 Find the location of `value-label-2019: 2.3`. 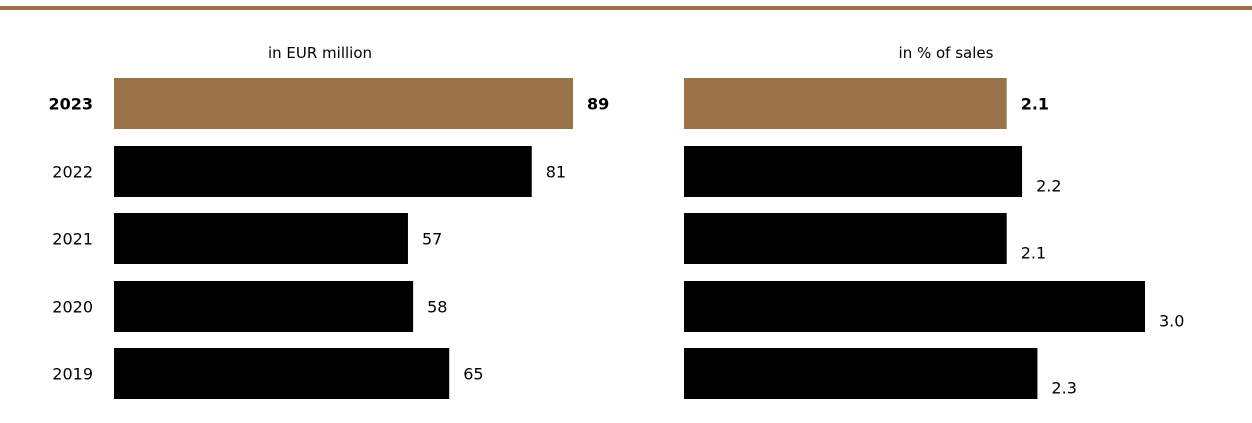

value-label-2019: 2.3 is located at coordinates (1063, 388).